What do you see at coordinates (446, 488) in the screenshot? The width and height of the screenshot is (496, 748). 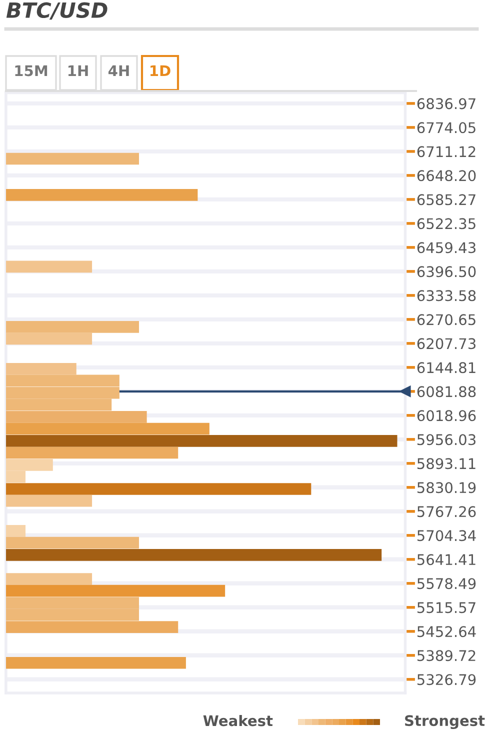 I see `y-tick-label: 5830.19` at bounding box center [446, 488].